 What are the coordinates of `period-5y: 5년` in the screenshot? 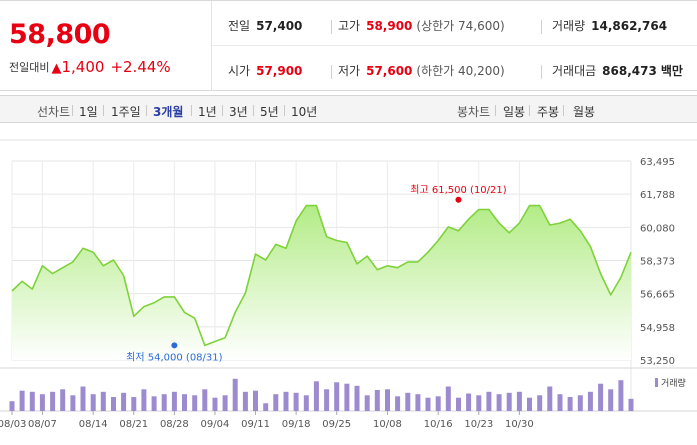 It's located at (269, 112).